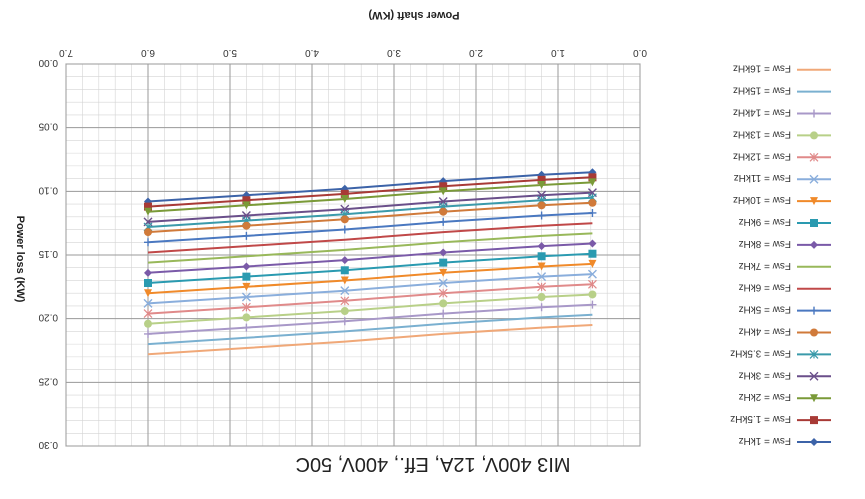  I want to click on y-tick-label: 0.25, so click(48, 380).